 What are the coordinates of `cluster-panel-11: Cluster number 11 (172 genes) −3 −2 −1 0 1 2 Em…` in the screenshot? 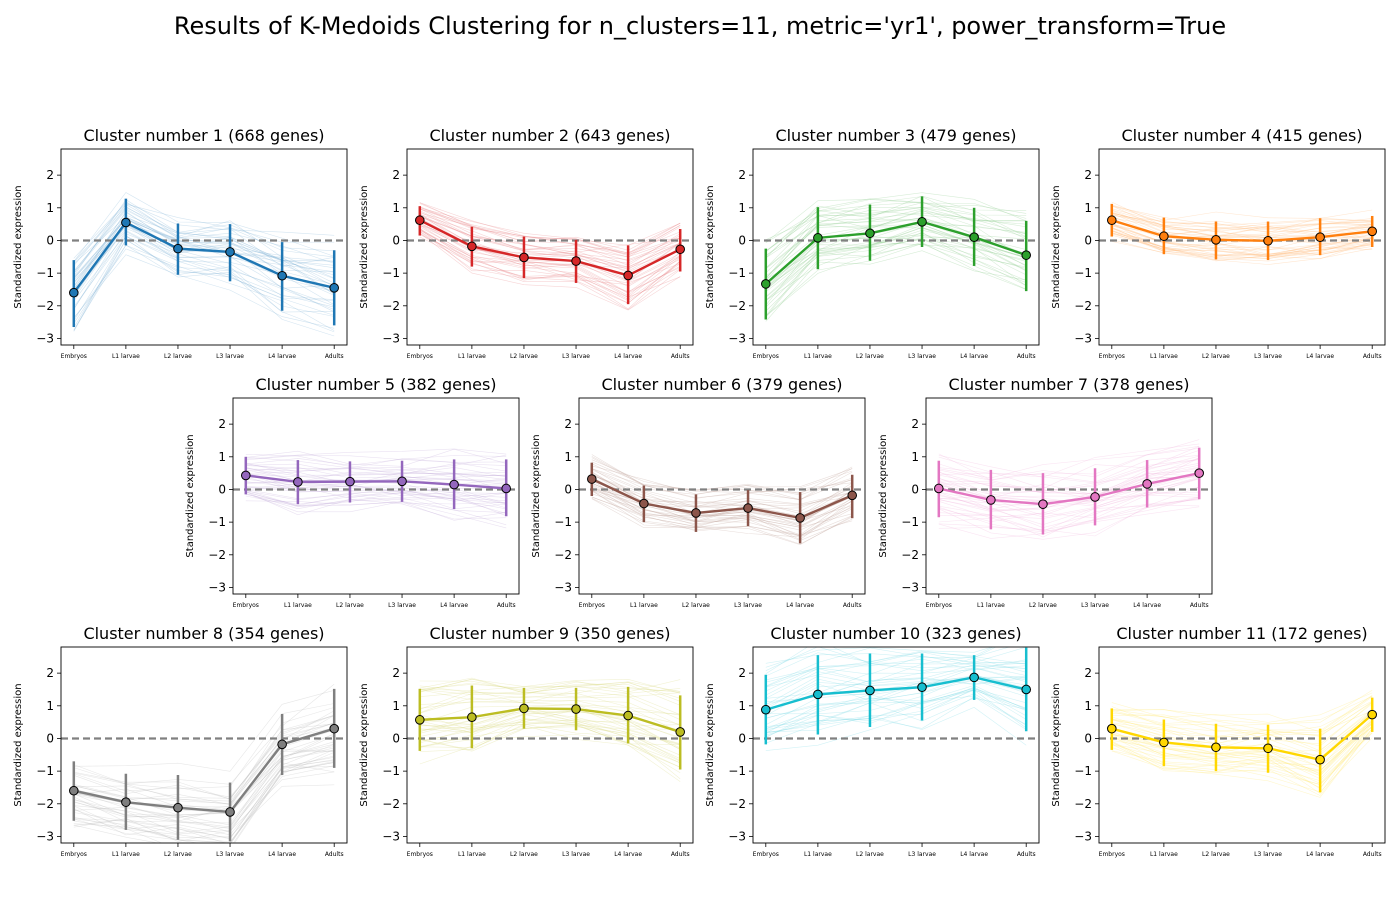 It's located at (1218, 741).